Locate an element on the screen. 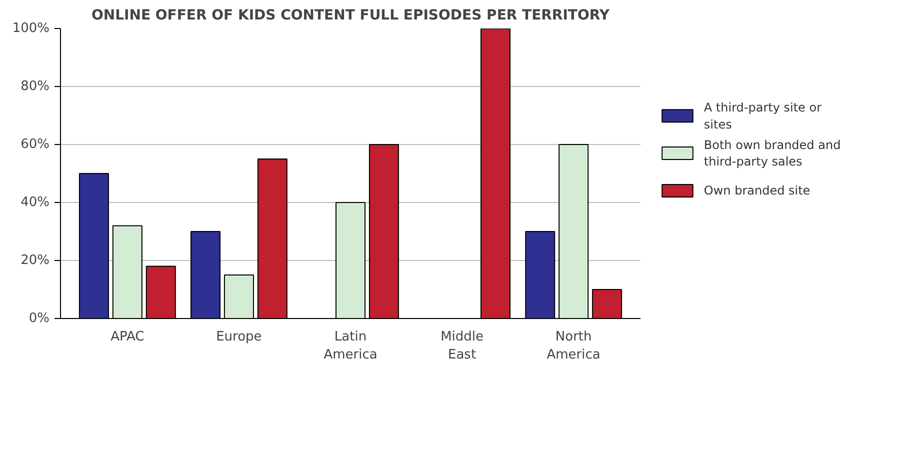 This screenshot has height=454, width=923. x-tick-label: Middle East is located at coordinates (462, 346).